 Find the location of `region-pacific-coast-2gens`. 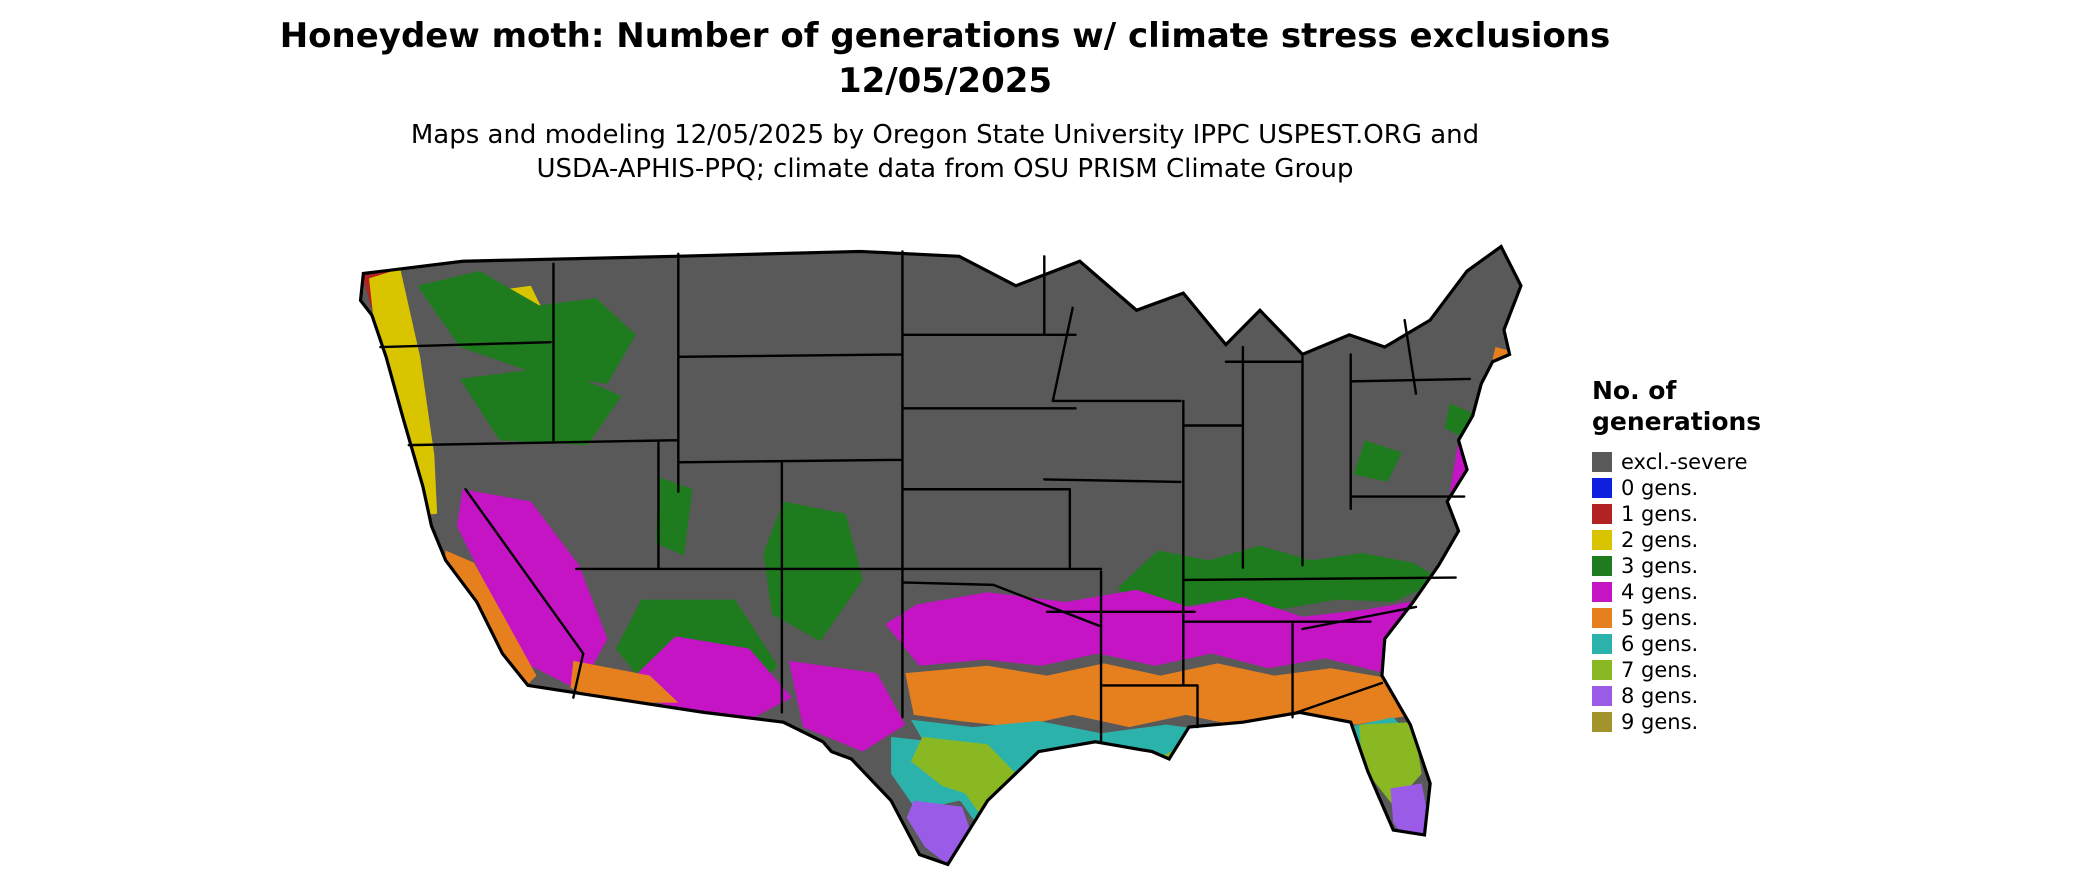

region-pacific-coast-2gens is located at coordinates (403, 392).